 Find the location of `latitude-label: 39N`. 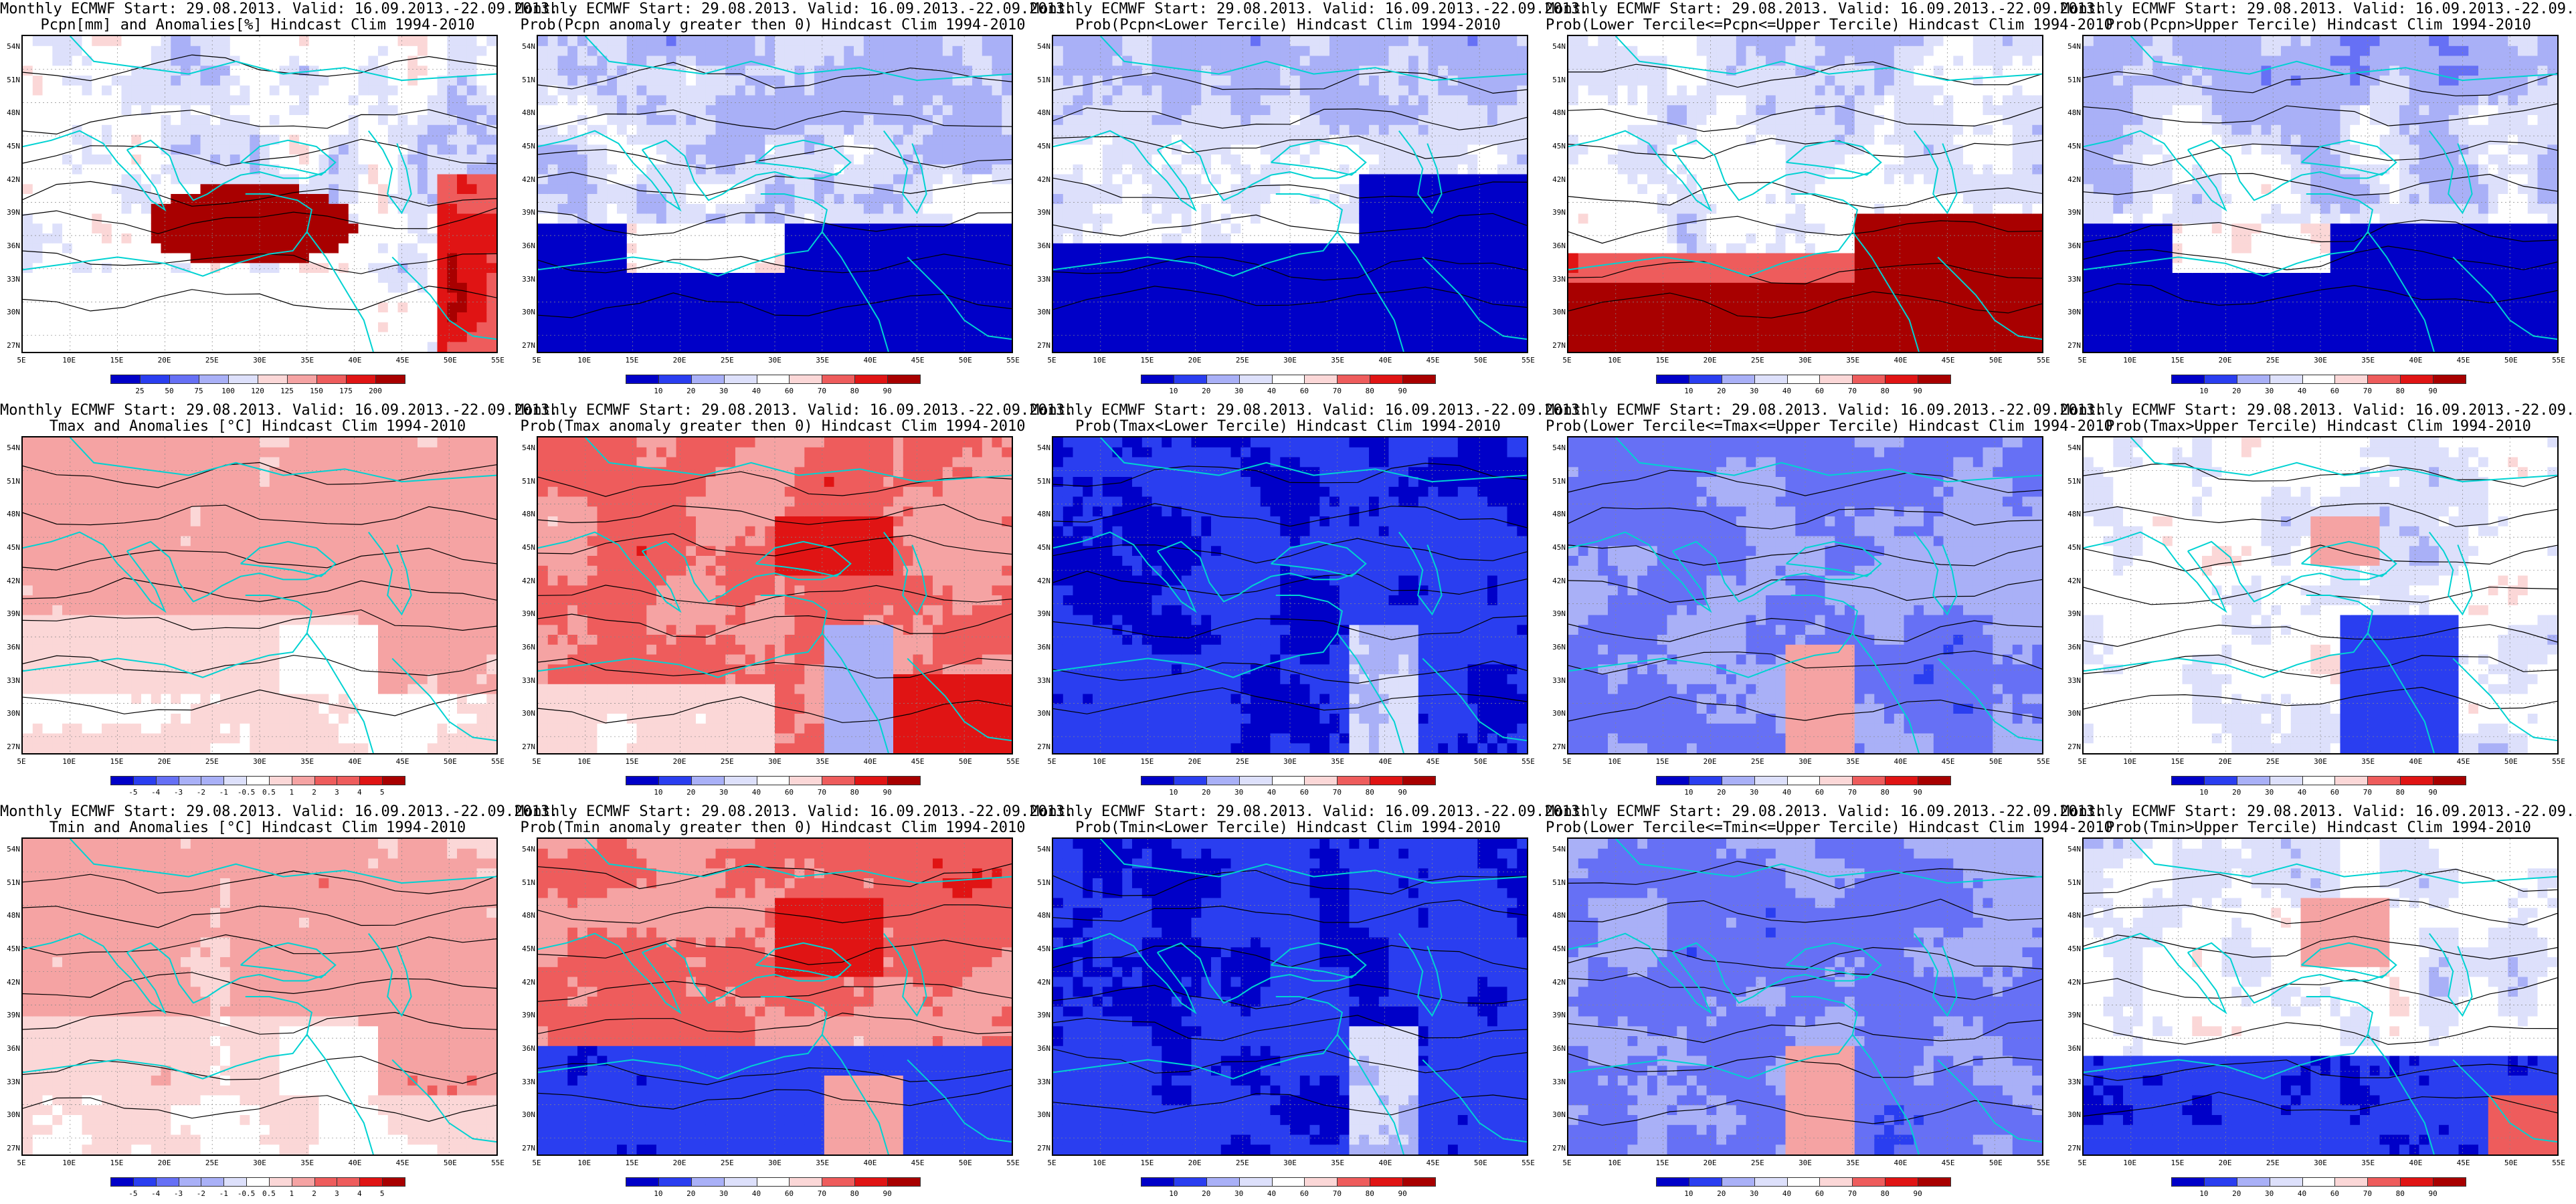

latitude-label: 39N is located at coordinates (1041, 212).